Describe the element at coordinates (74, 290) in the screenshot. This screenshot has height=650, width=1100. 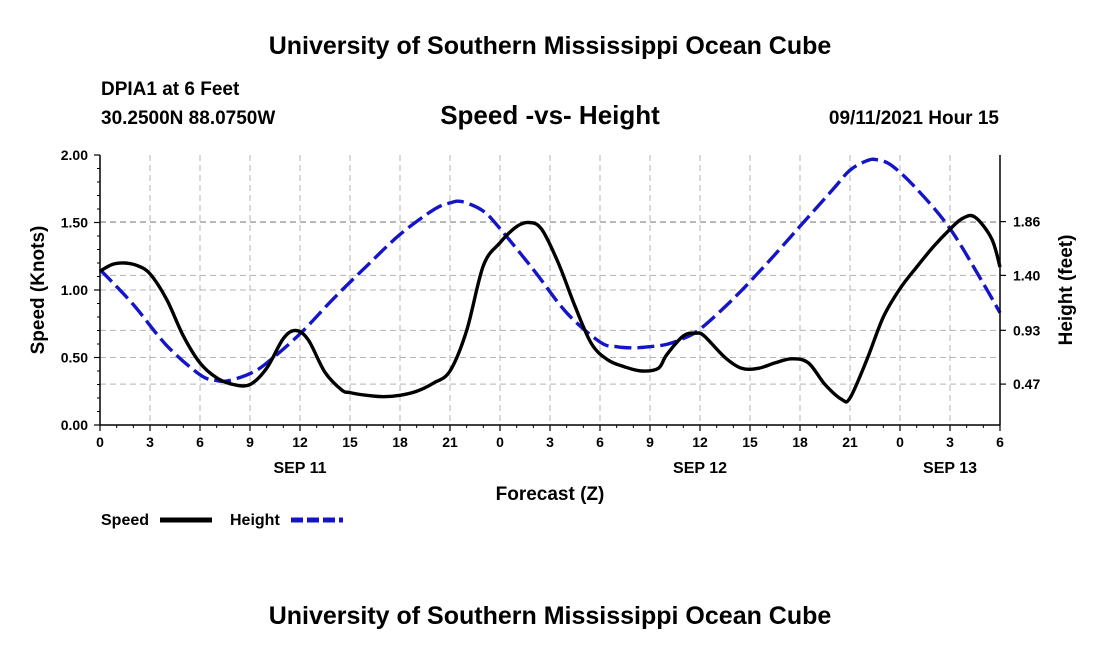
I see `y-tick-label: 1.00` at that location.